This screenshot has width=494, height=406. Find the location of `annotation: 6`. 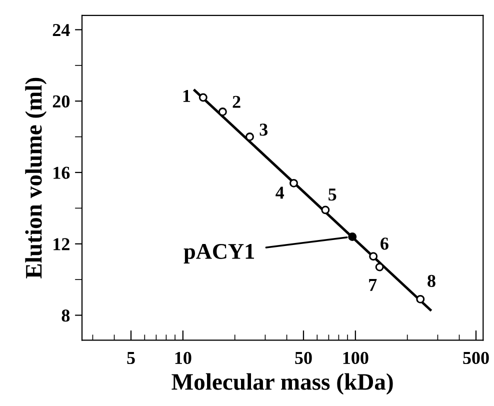

annotation: 6 is located at coordinates (384, 244).